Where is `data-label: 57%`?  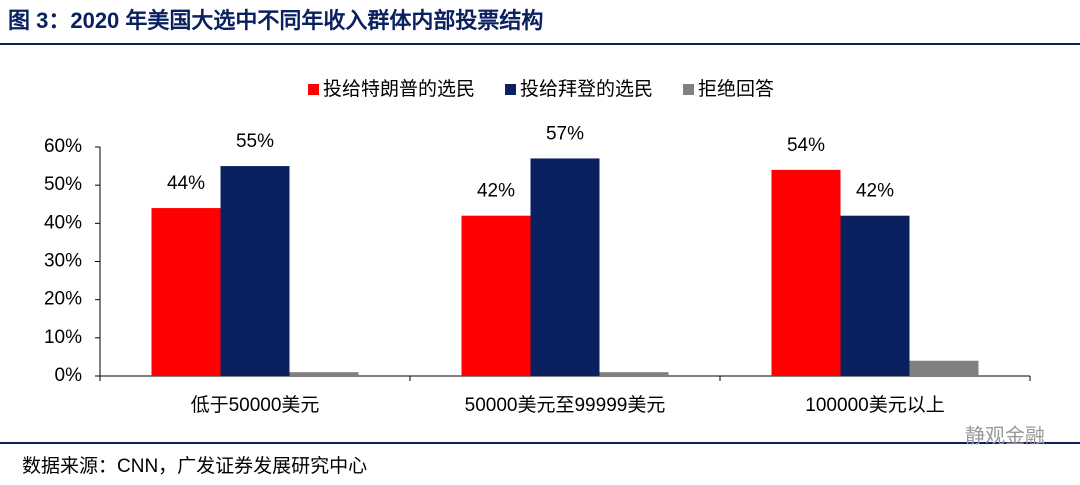
data-label: 57% is located at coordinates (565, 133).